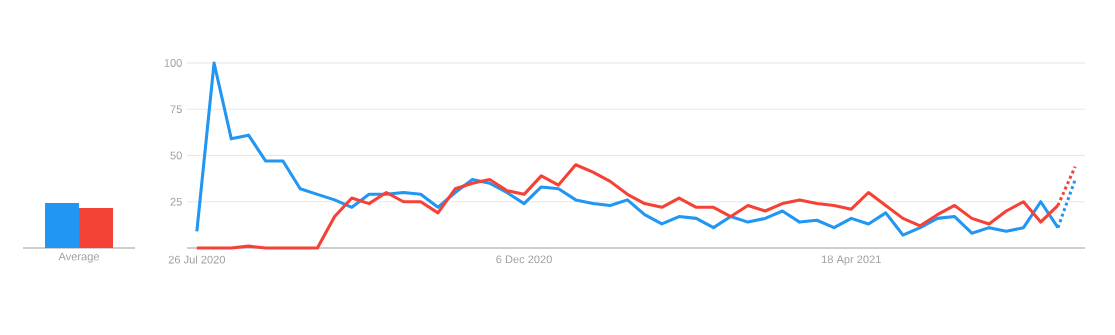 This screenshot has height=335, width=1115. I want to click on y-tick-label: 75, so click(176, 109).